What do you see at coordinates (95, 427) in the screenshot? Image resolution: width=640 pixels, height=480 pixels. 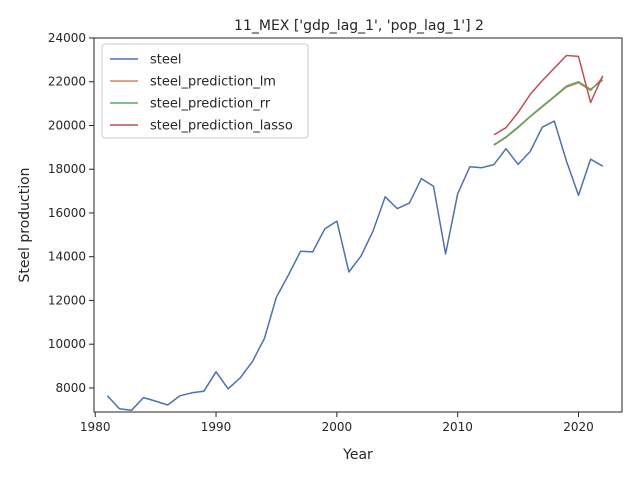 I see `x-tick-label: 1980` at bounding box center [95, 427].